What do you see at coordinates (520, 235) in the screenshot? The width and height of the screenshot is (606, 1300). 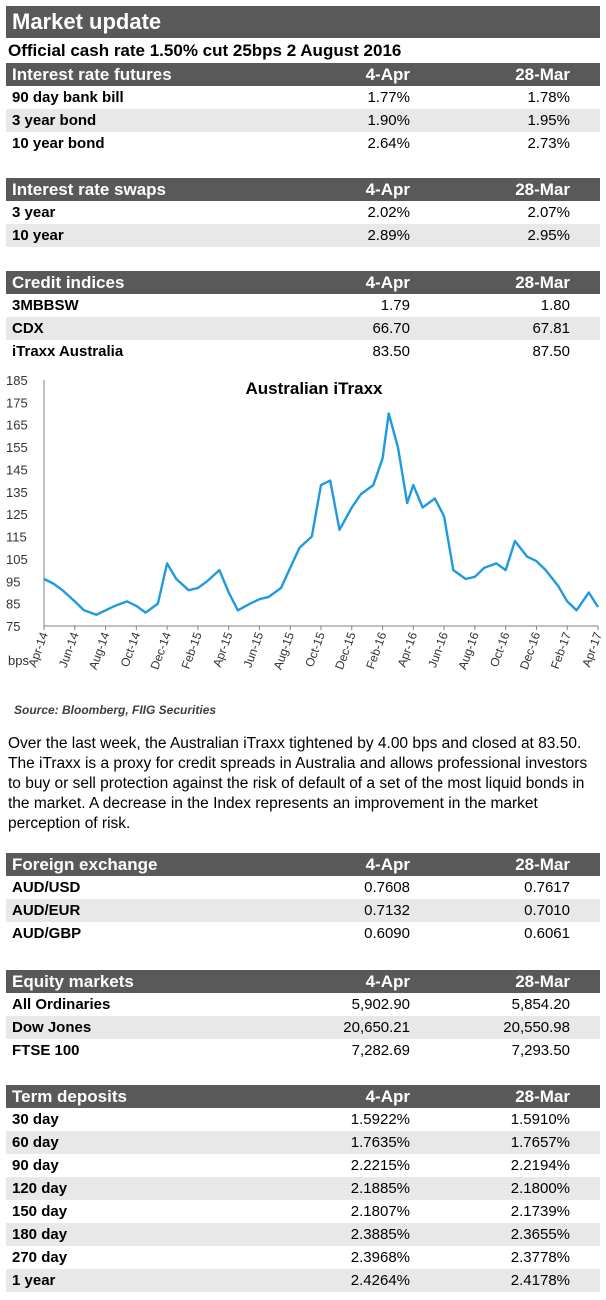 I see `row-value-previous: 2.95%` at bounding box center [520, 235].